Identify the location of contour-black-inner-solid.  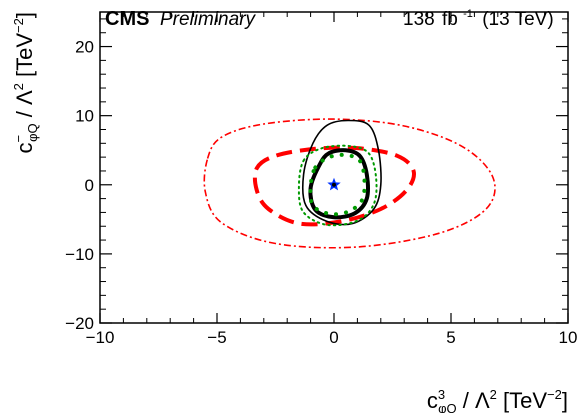
(339, 184).